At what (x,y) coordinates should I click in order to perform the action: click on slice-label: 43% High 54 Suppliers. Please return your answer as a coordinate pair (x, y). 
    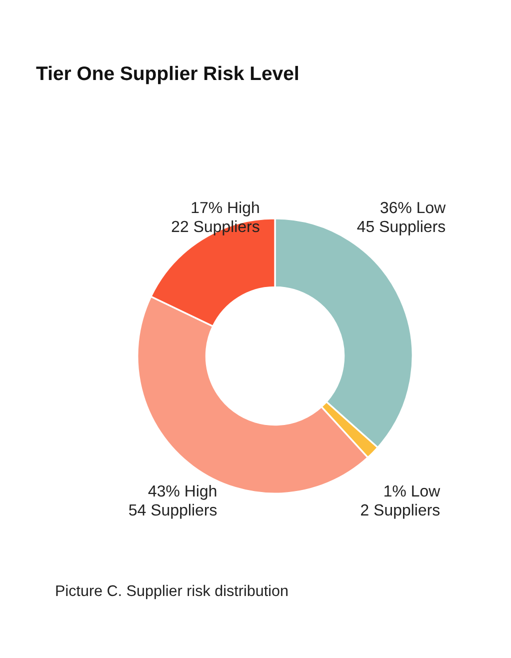
    Looking at the image, I should click on (173, 501).